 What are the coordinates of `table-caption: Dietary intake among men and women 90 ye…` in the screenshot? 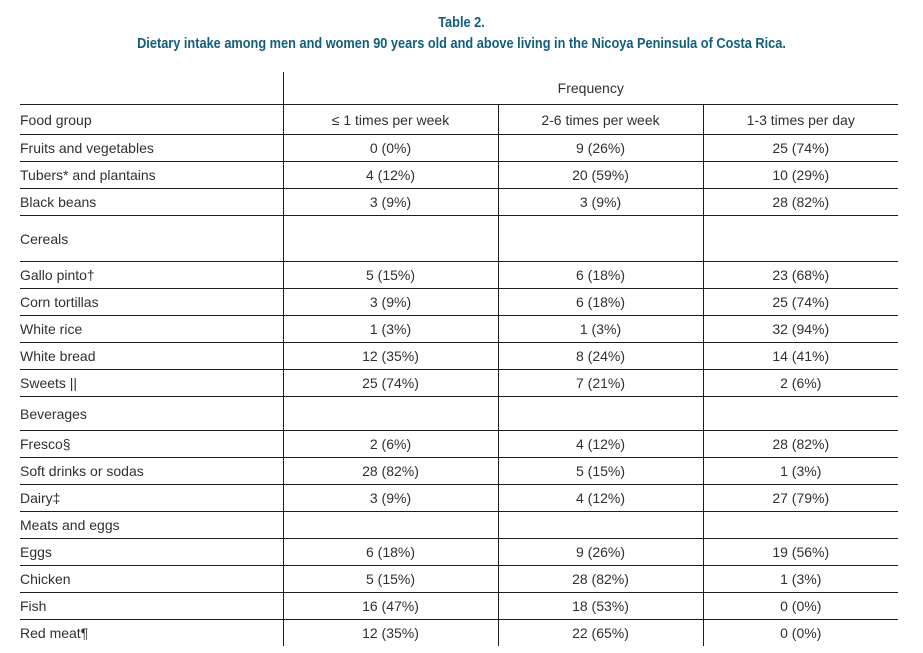 It's located at (461, 44).